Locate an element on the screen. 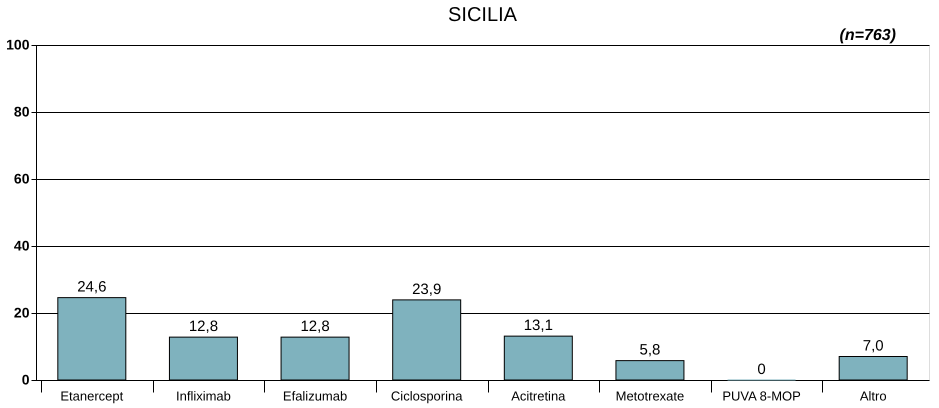 The height and width of the screenshot is (408, 939). text: (n=763) is located at coordinates (868, 35).